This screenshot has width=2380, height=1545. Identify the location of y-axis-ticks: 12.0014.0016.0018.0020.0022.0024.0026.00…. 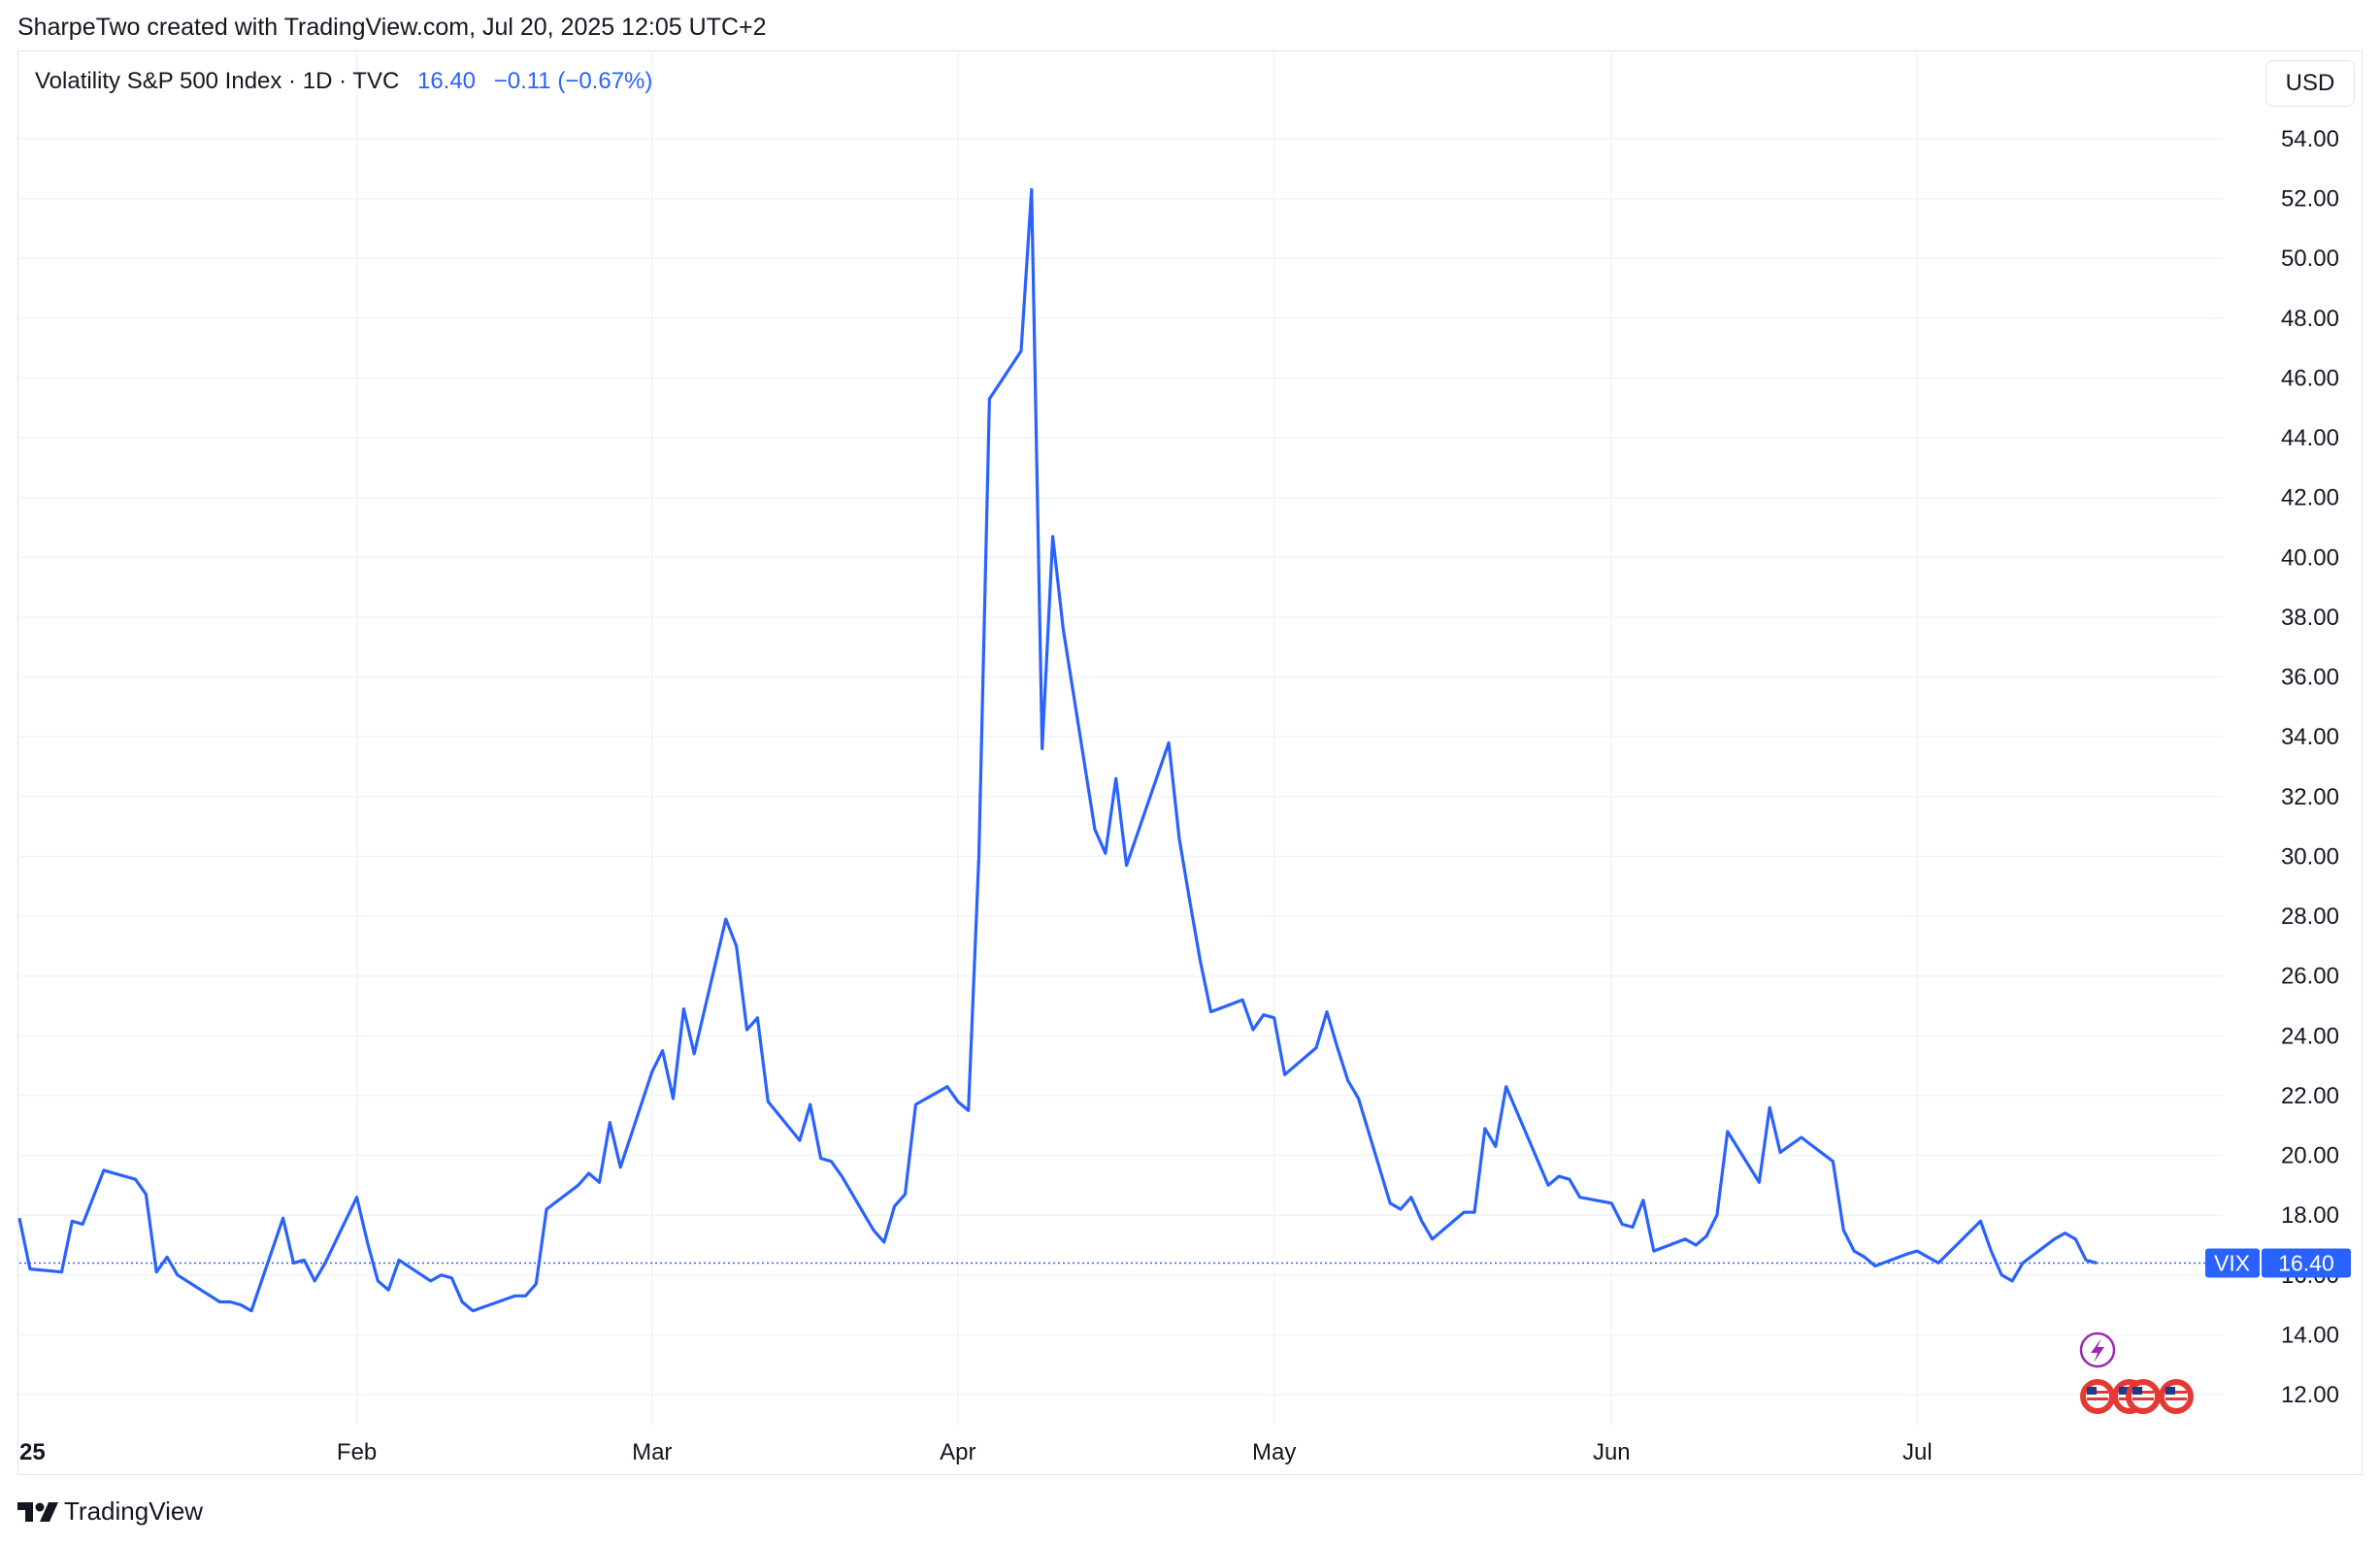
(2310, 767).